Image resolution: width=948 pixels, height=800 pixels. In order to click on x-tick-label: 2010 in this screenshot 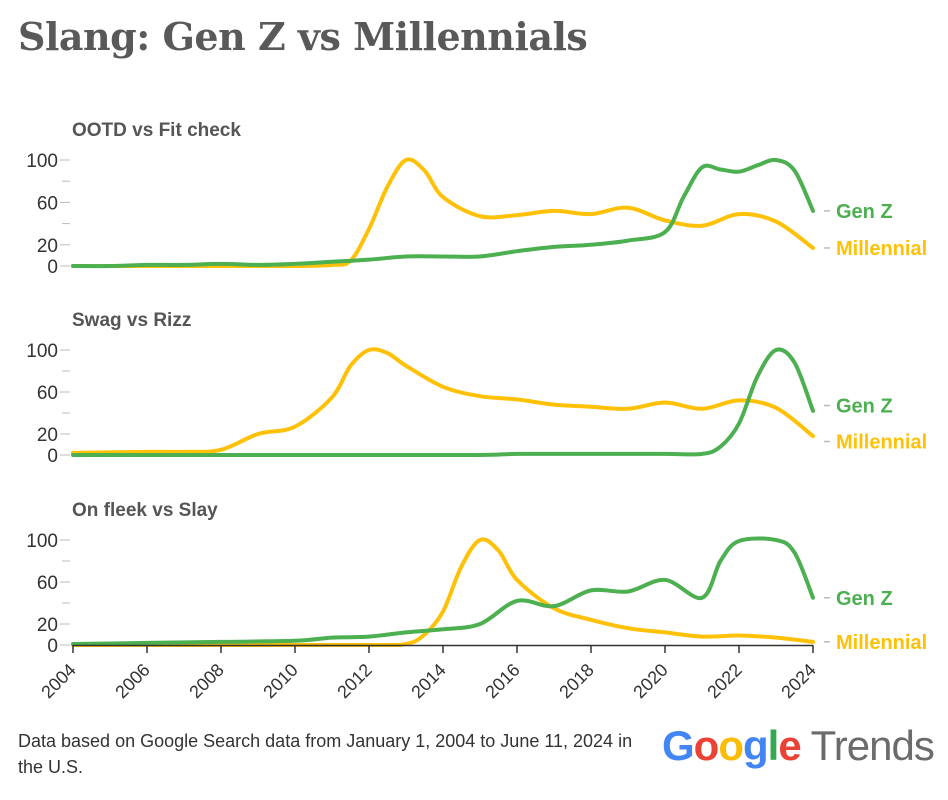, I will do `click(280, 681)`.